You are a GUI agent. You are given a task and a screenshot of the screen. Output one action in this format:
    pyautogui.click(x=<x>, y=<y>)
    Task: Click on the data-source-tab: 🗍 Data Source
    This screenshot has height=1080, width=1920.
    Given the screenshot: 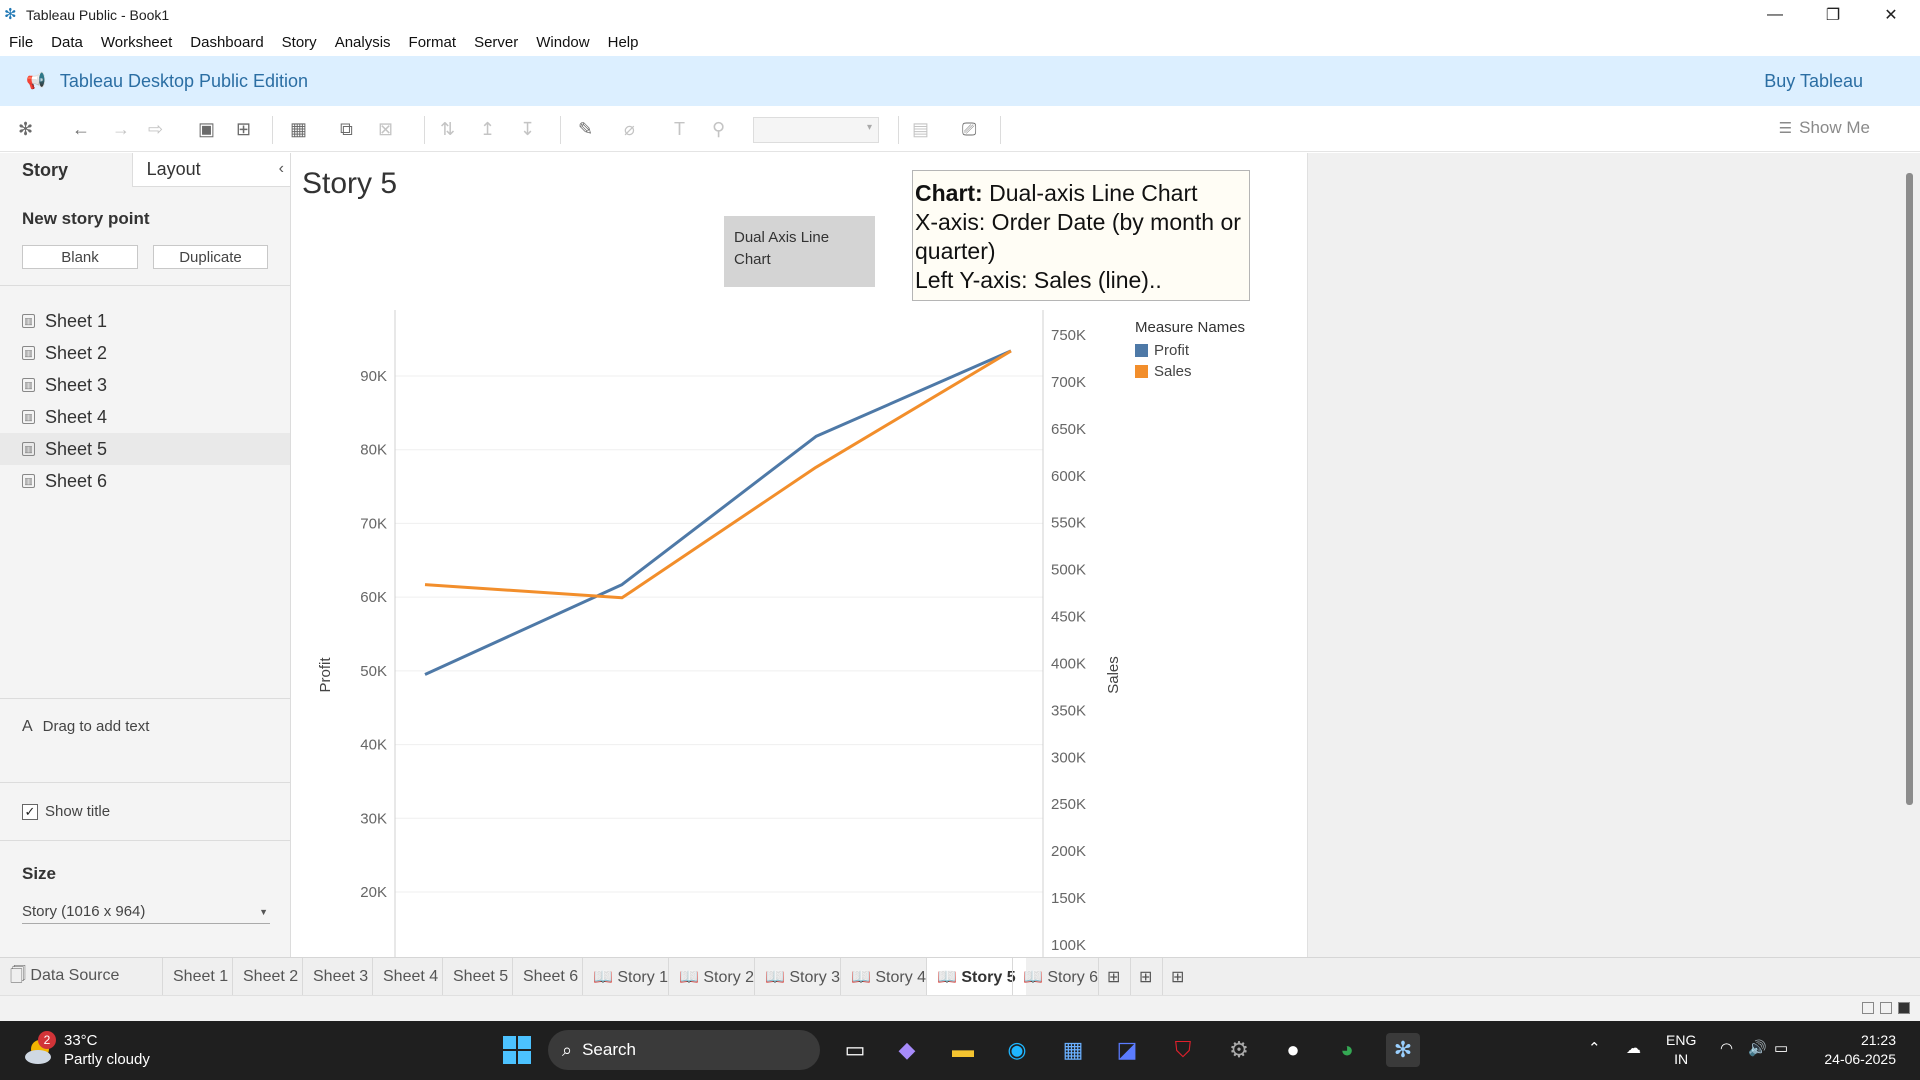 What is the action you would take?
    pyautogui.click(x=65, y=975)
    